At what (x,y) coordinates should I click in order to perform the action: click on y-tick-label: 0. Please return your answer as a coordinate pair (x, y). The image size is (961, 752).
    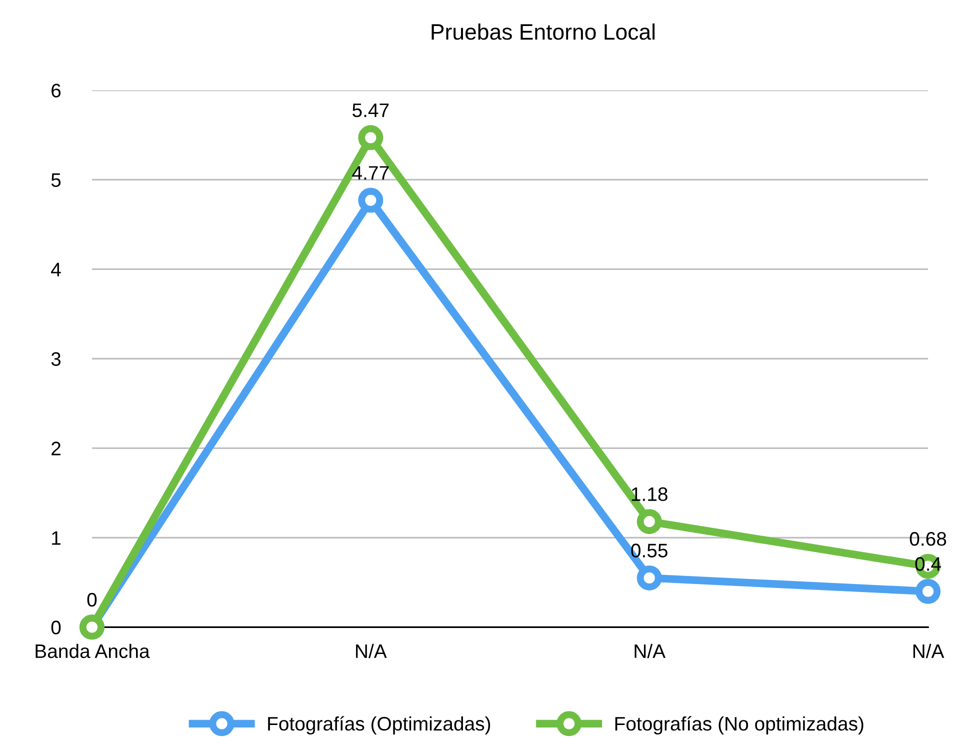
    Looking at the image, I should click on (56, 627).